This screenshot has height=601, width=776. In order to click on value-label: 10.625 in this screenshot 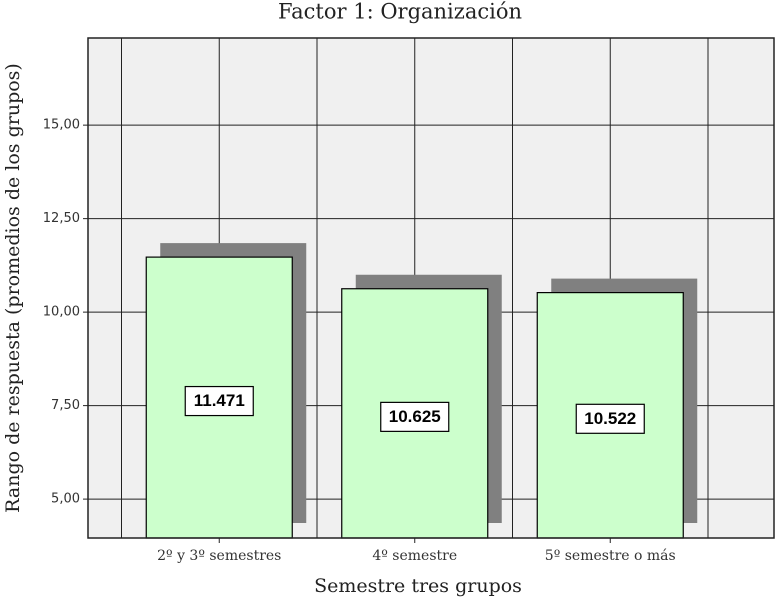, I will do `click(415, 416)`.